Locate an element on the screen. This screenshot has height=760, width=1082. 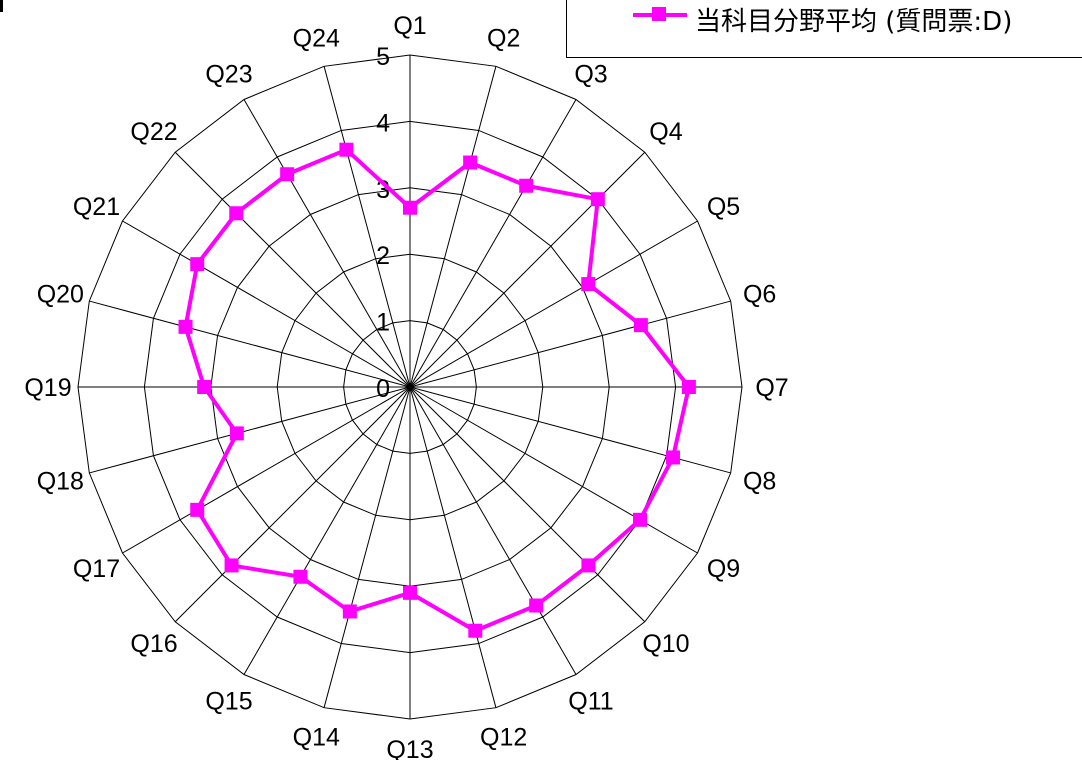
legend-marker is located at coordinates (659, 14).